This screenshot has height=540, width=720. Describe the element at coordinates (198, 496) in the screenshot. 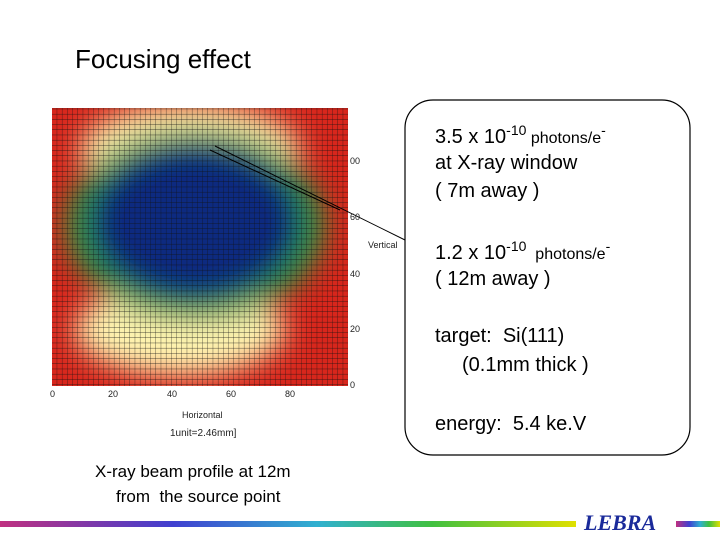

I see `caption: from the source point` at that location.